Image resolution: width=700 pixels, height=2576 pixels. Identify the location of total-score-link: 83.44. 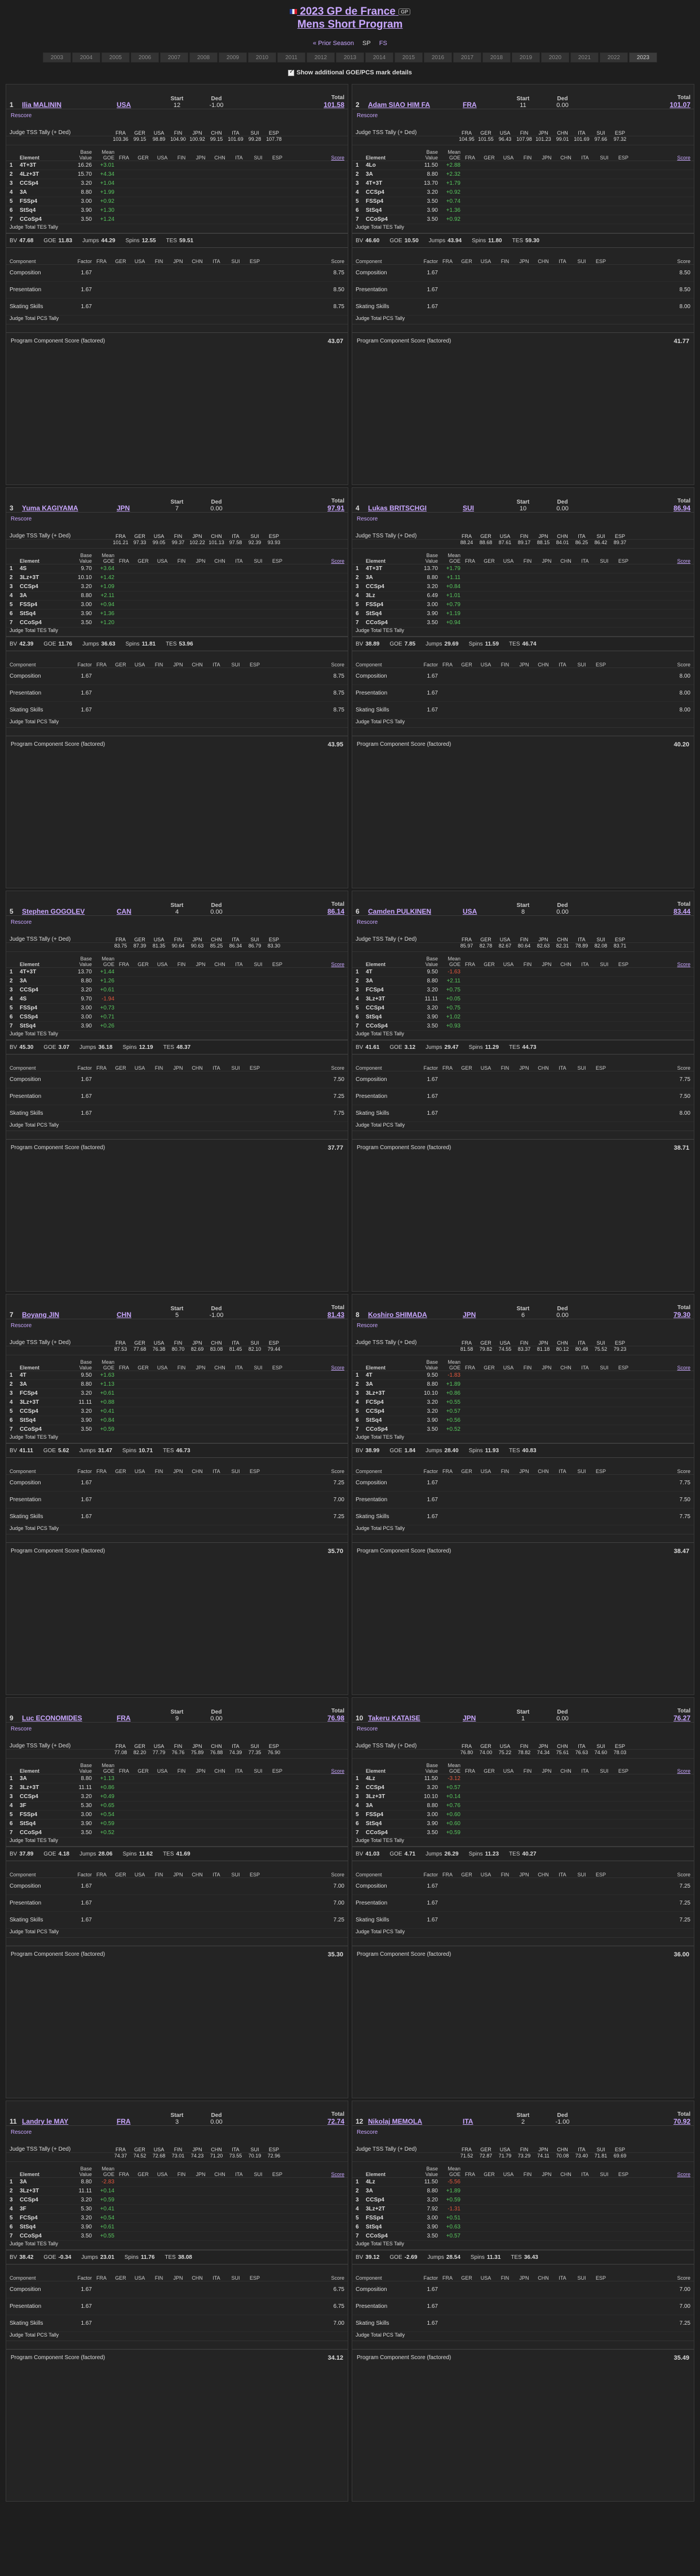
(681, 911).